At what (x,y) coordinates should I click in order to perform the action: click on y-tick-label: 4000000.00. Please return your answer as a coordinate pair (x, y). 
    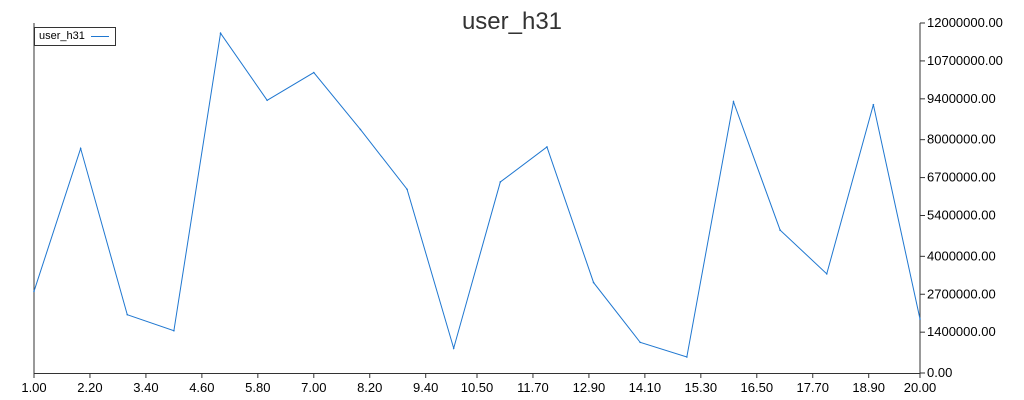
    Looking at the image, I should click on (961, 255).